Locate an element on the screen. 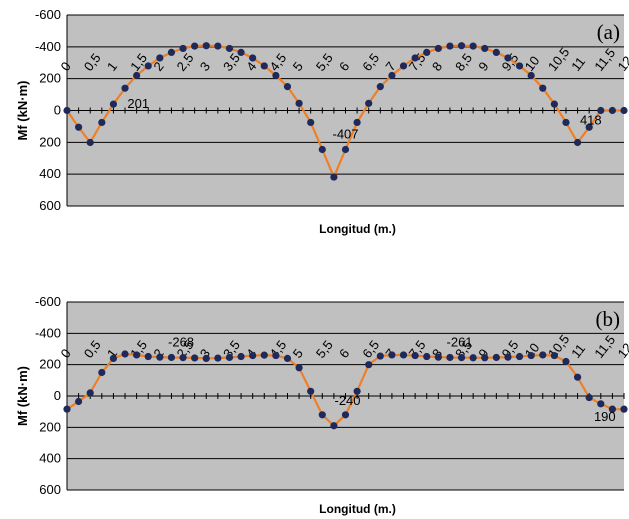 Image resolution: width=629 pixels, height=519 pixels. data-label: -261 is located at coordinates (460, 342).